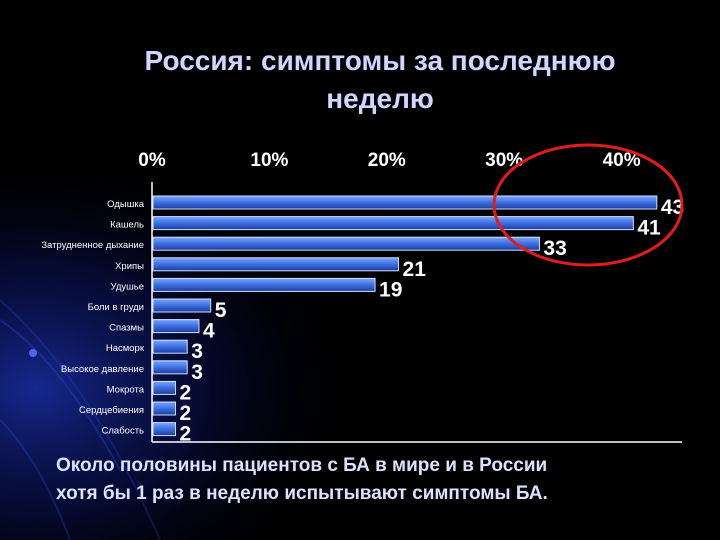 The height and width of the screenshot is (540, 720). I want to click on value-label: 41, so click(649, 228).